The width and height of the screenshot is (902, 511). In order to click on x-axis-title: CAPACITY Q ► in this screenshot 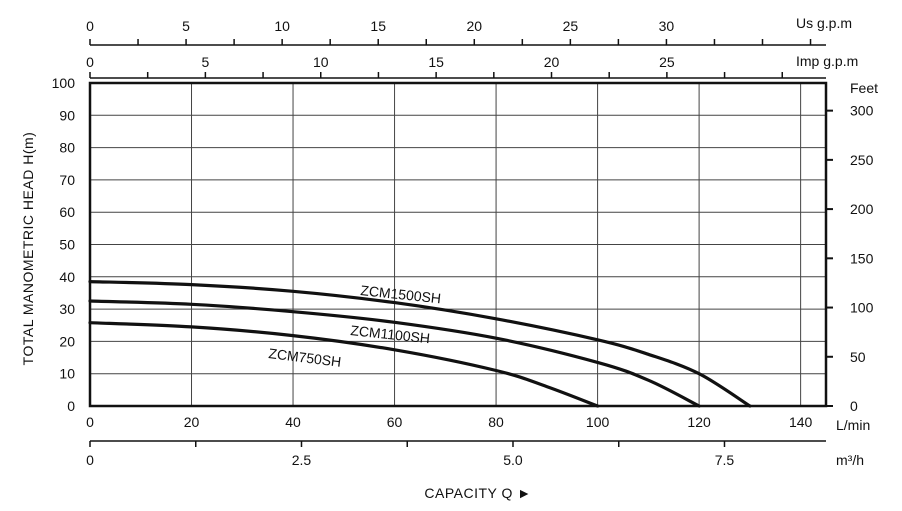, I will do `click(477, 493)`.